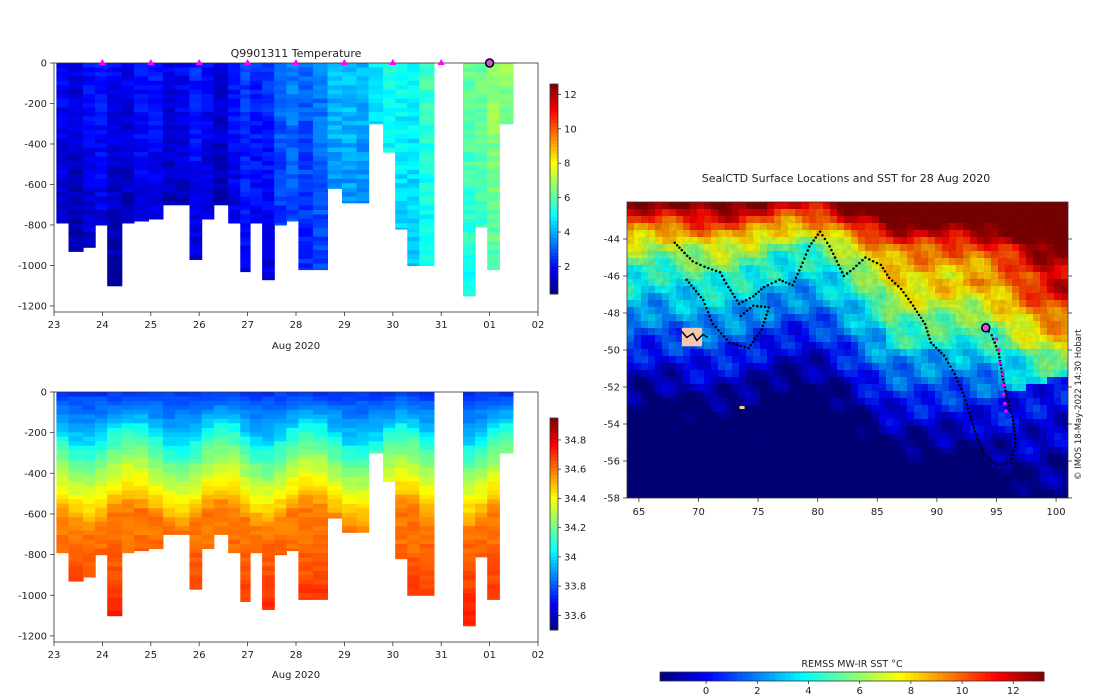 Image resolution: width=1100 pixels, height=700 pixels. I want to click on x-tick-label: 02, so click(538, 325).